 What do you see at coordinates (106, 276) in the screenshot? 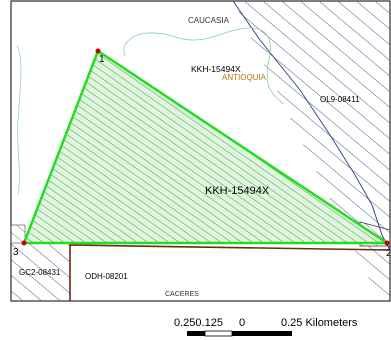
I see `label-odh: ODH-08201` at bounding box center [106, 276].